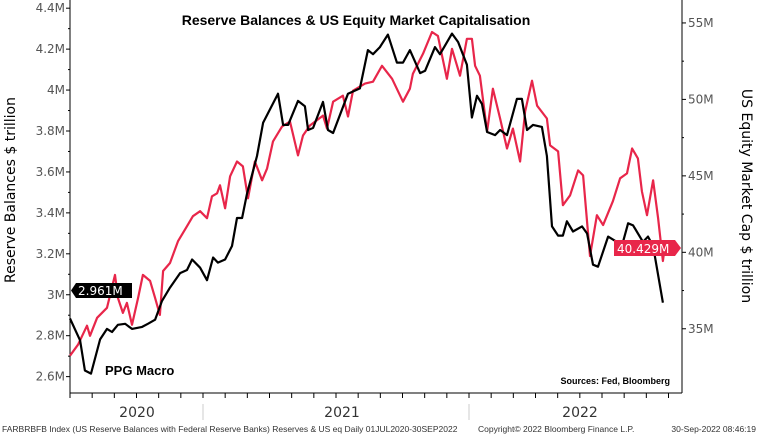 The width and height of the screenshot is (758, 436). What do you see at coordinates (615, 381) in the screenshot?
I see `source-note: Sources: Fed, Bloomberg` at bounding box center [615, 381].